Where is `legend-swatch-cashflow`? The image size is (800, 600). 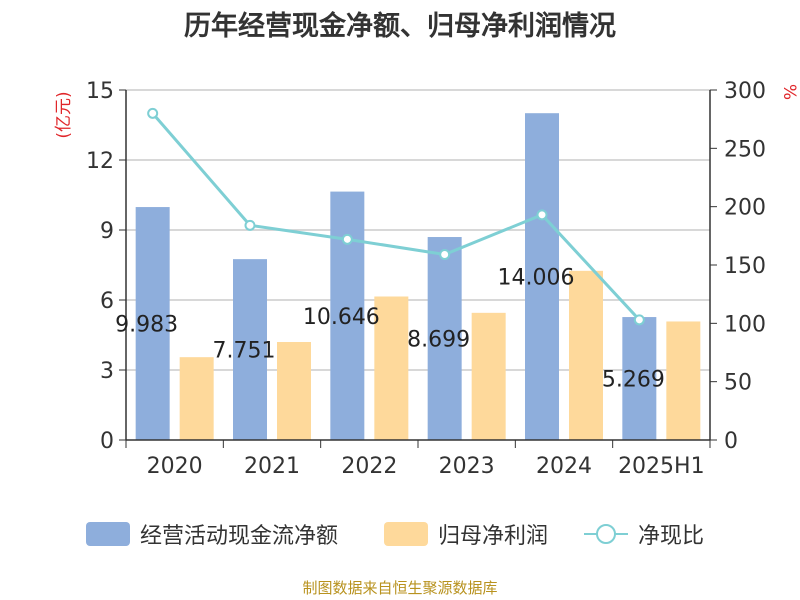
legend-swatch-cashflow is located at coordinates (108, 534).